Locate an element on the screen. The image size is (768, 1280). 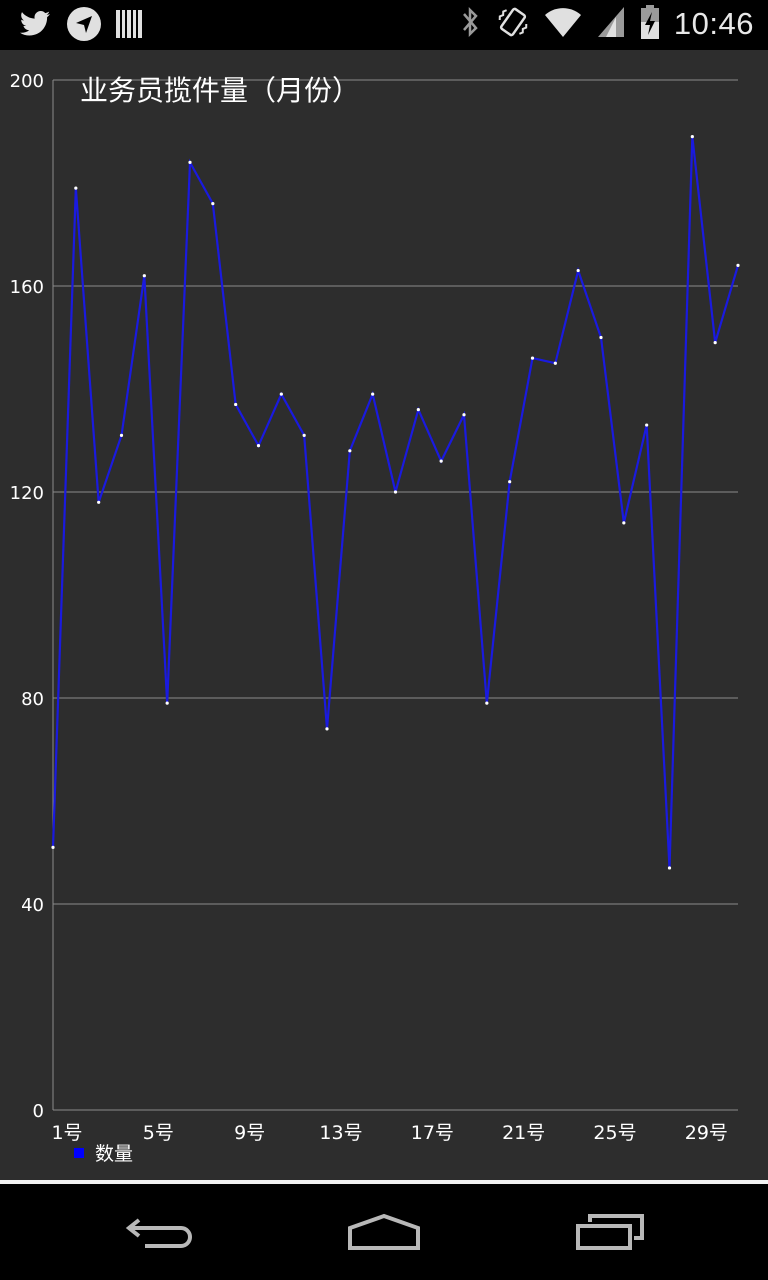
battery-charging-icon is located at coordinates (650, 24).